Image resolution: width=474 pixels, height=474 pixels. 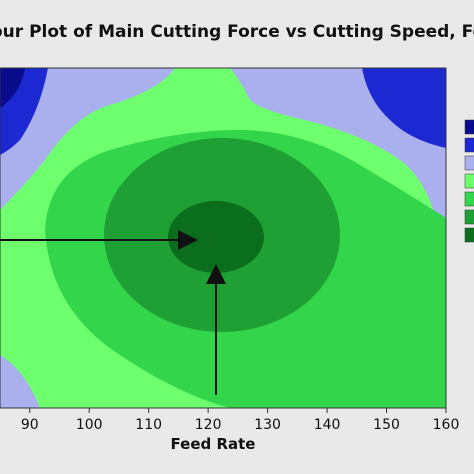 I want to click on x-tick-label: 110, so click(x=148, y=425).